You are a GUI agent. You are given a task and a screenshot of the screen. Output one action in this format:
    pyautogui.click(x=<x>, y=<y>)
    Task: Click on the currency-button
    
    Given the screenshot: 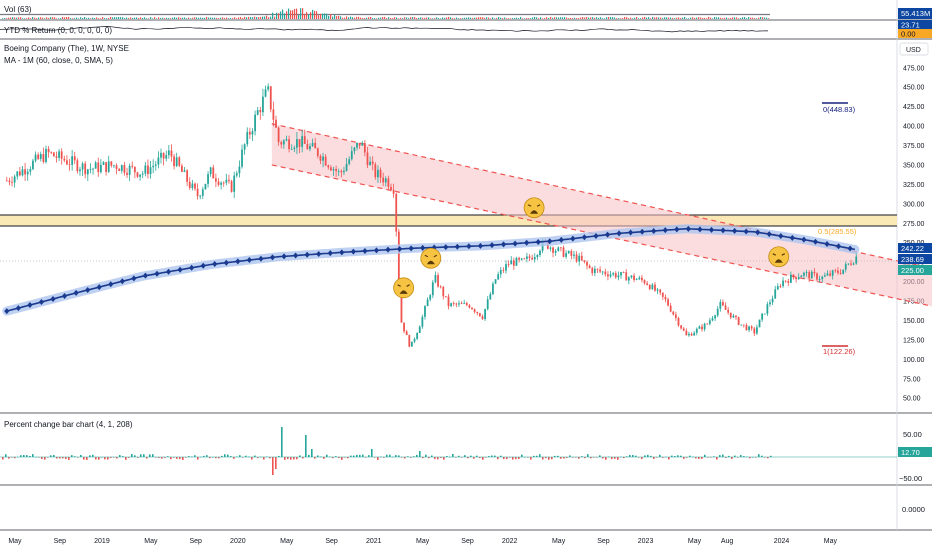 What is the action you would take?
    pyautogui.click(x=914, y=49)
    